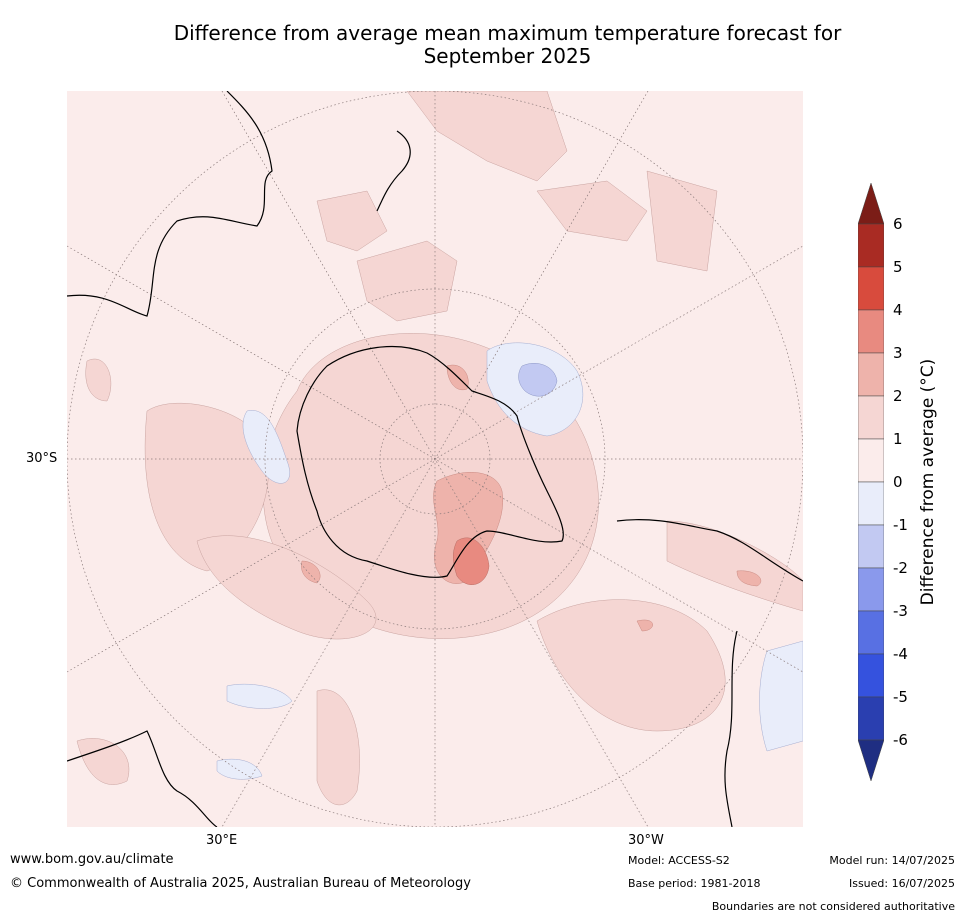 Image resolution: width=965 pixels, height=919 pixels. Describe the element at coordinates (679, 860) in the screenshot. I see `footer-model: Model: ACCESS-S2` at that location.